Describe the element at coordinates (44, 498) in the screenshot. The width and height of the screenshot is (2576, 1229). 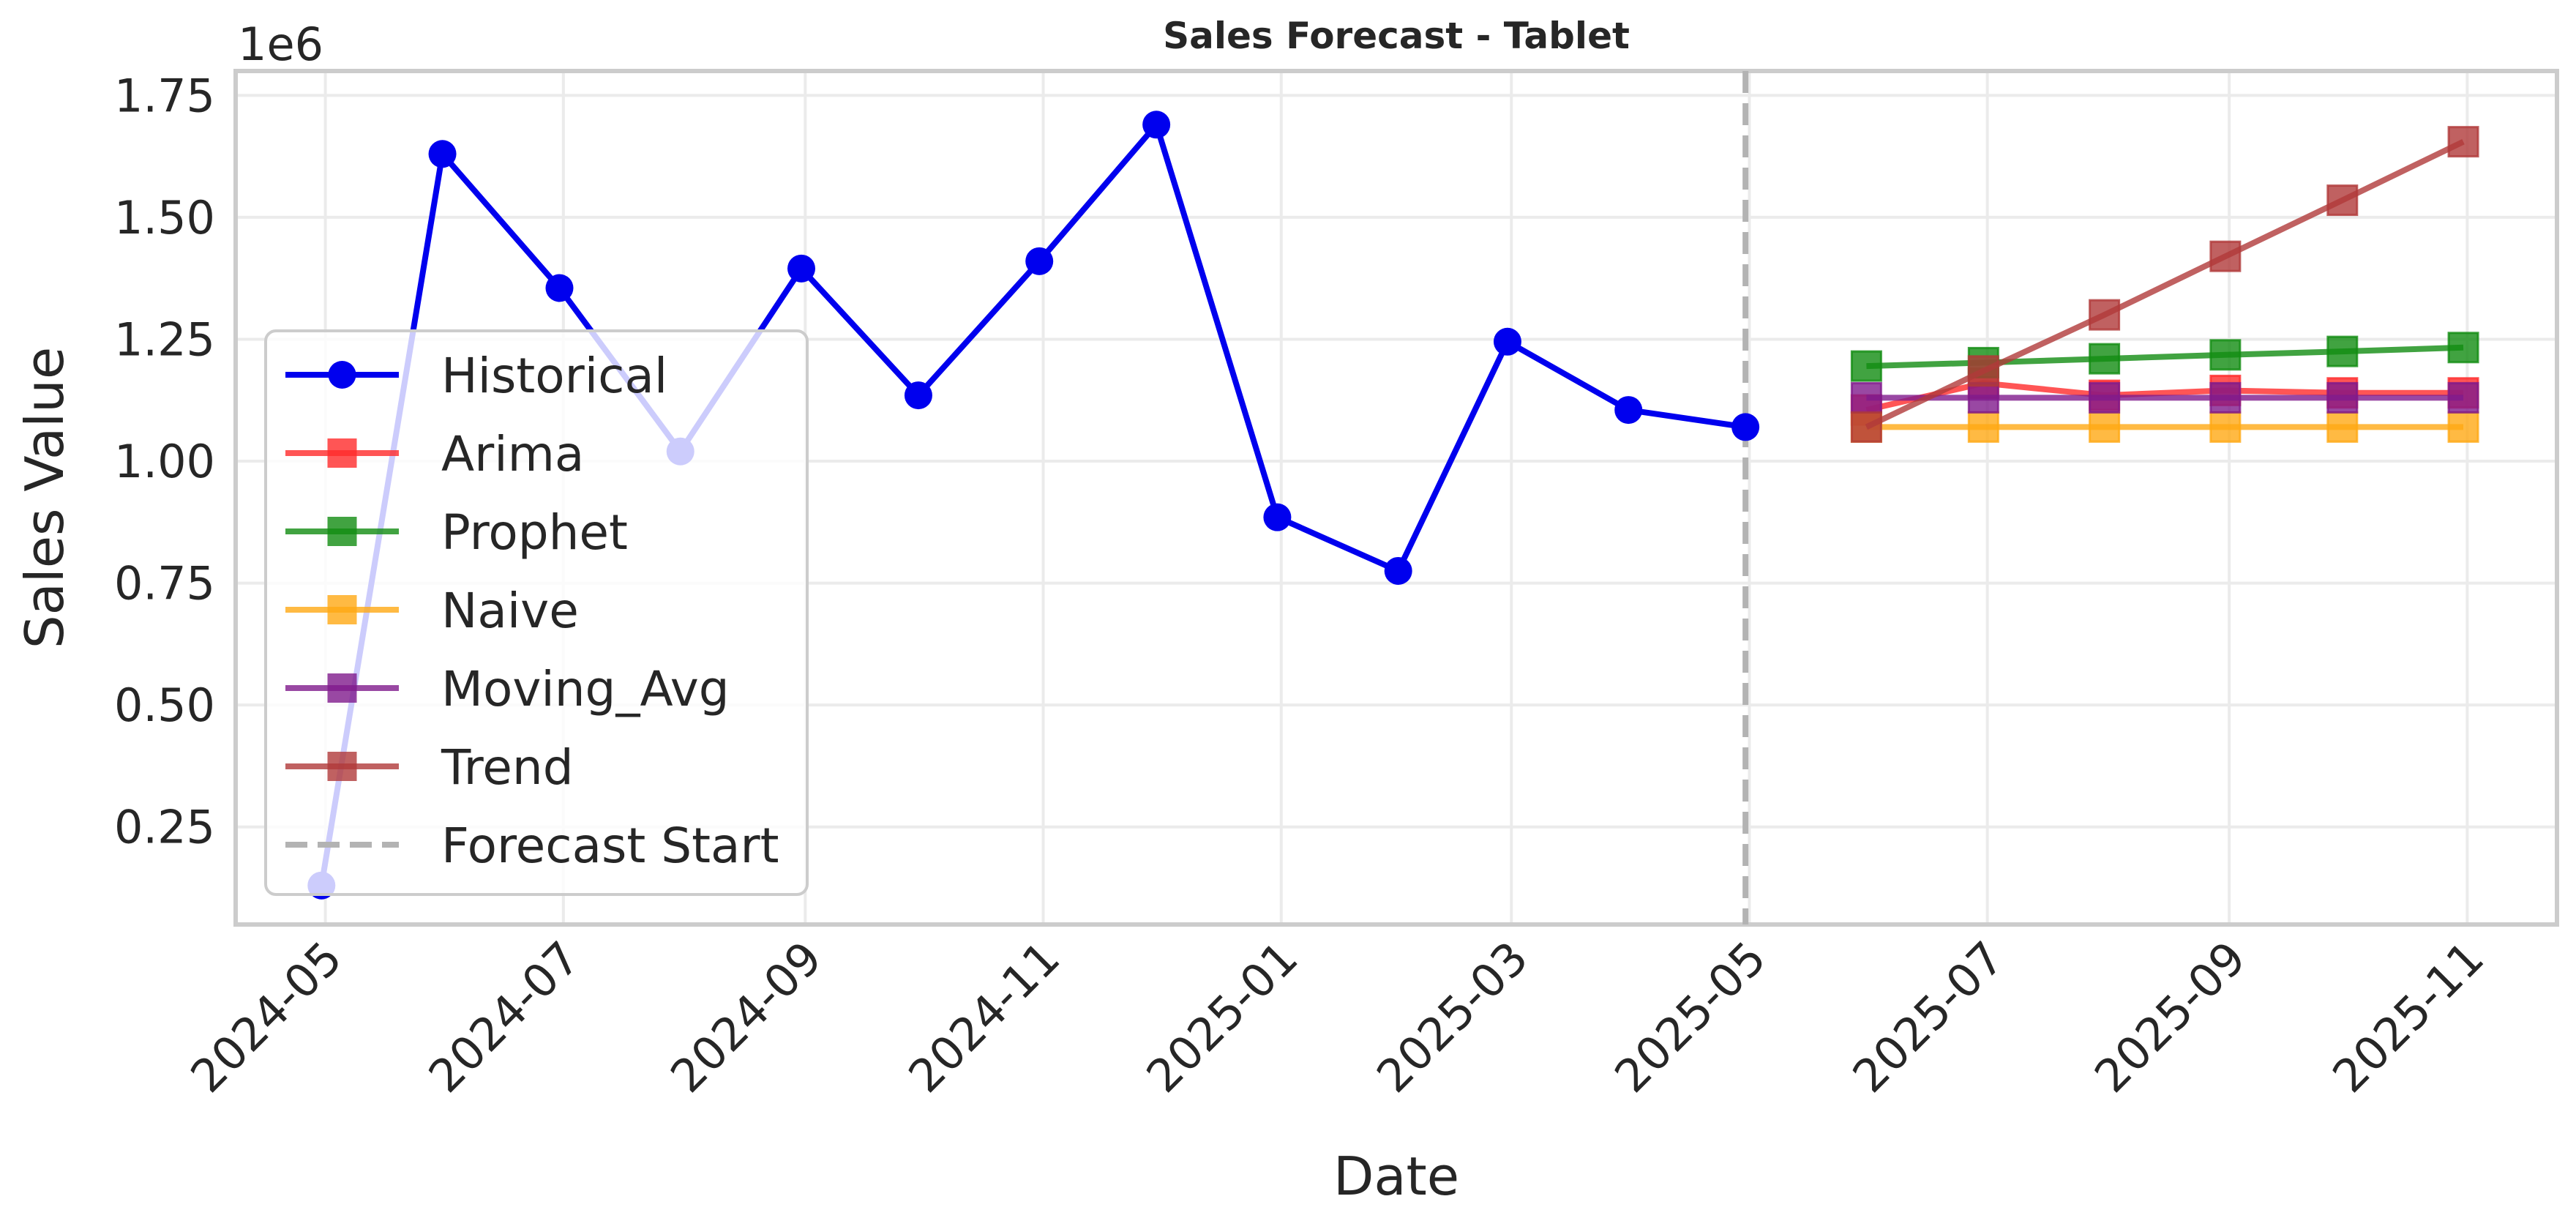
I see `y-axis-title: Sales Value` at that location.